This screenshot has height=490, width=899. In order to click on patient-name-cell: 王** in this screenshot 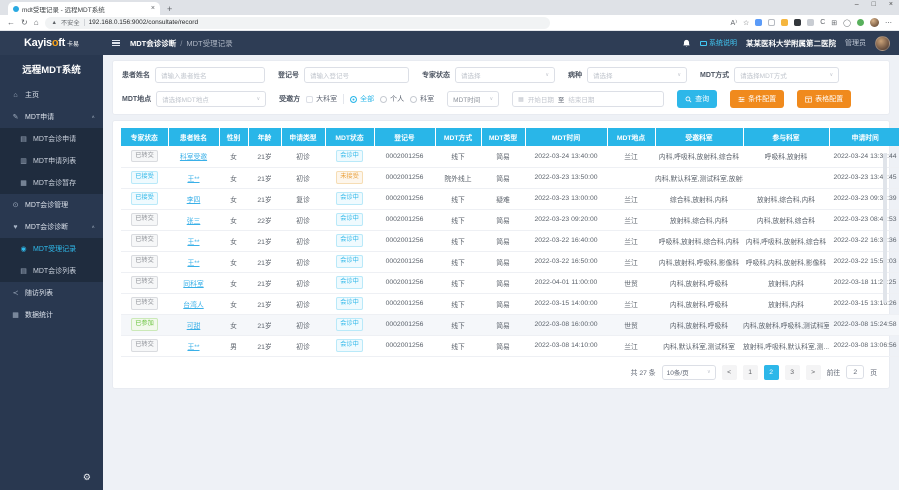, I will do `click(193, 346)`.